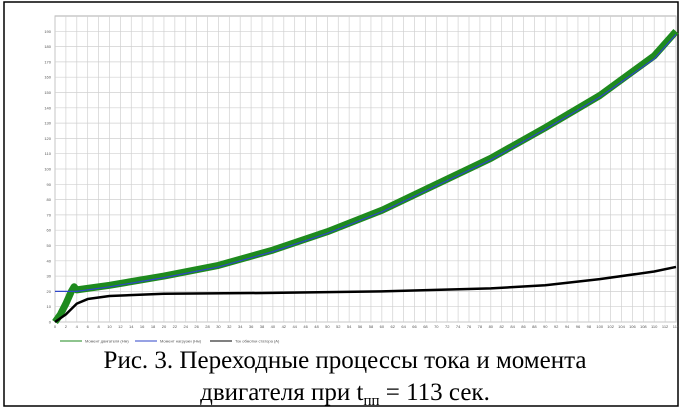  What do you see at coordinates (435, 392) in the screenshot?
I see `caption-text: = 113 сек.` at bounding box center [435, 392].